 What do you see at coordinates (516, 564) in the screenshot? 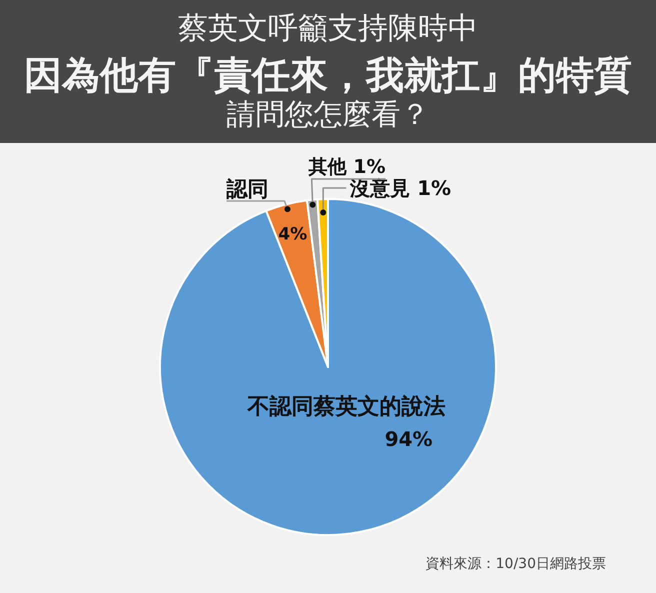
I see `annotation: 資料來源：10/30日網路投票` at bounding box center [516, 564].